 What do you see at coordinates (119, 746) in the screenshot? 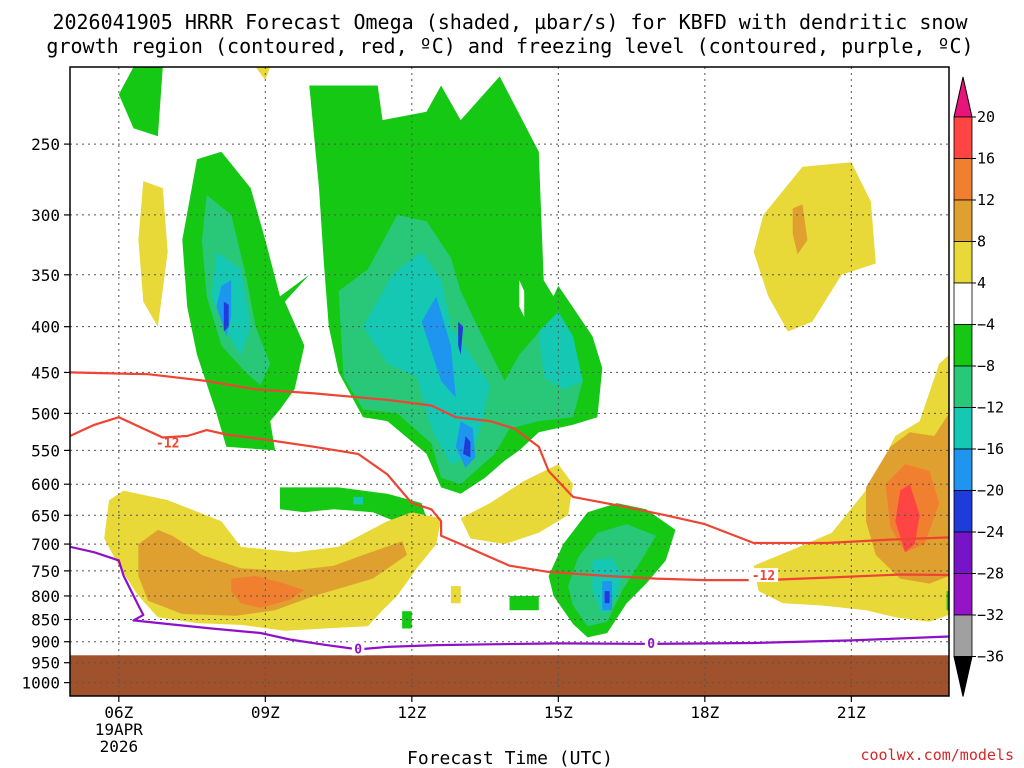
I see `x-tick-sublabel: 2026` at bounding box center [119, 746].